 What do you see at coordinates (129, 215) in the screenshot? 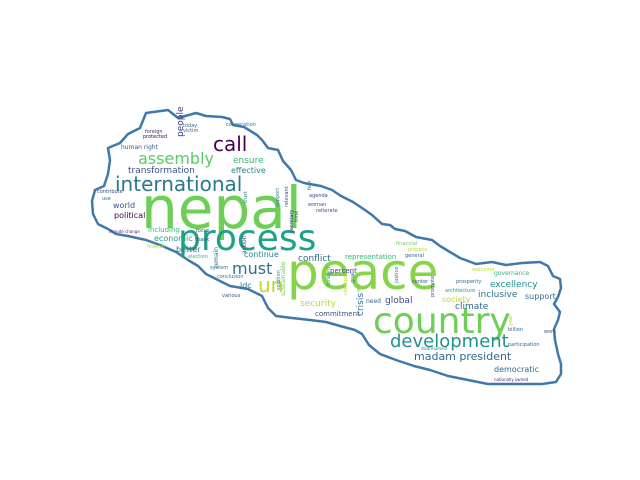
I see `cloud-word: political` at bounding box center [129, 215].